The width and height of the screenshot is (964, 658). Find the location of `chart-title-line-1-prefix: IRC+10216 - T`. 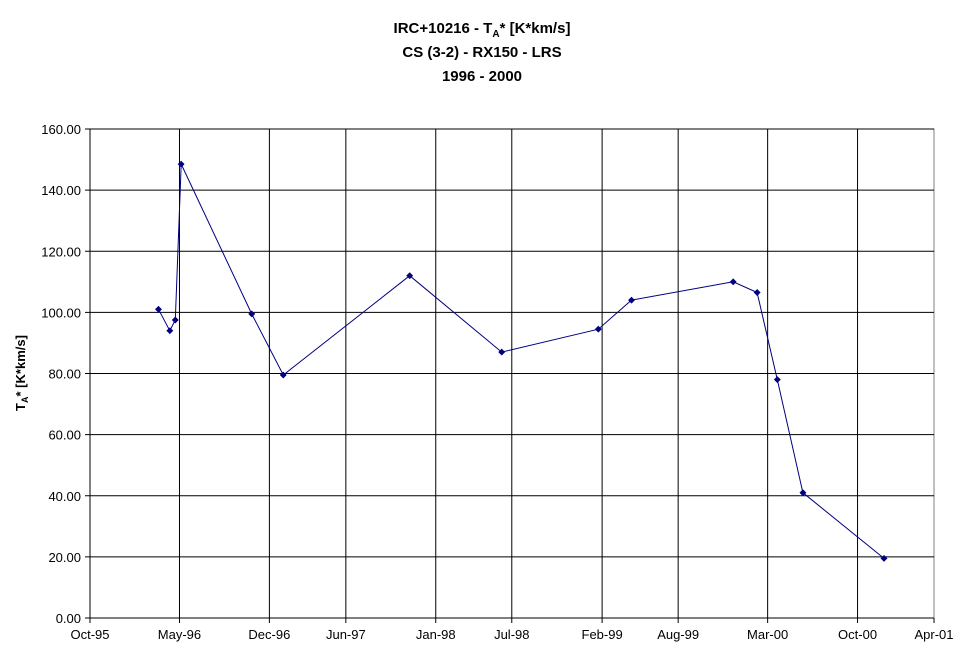

chart-title-line-1-prefix: IRC+10216 - T is located at coordinates (443, 28).